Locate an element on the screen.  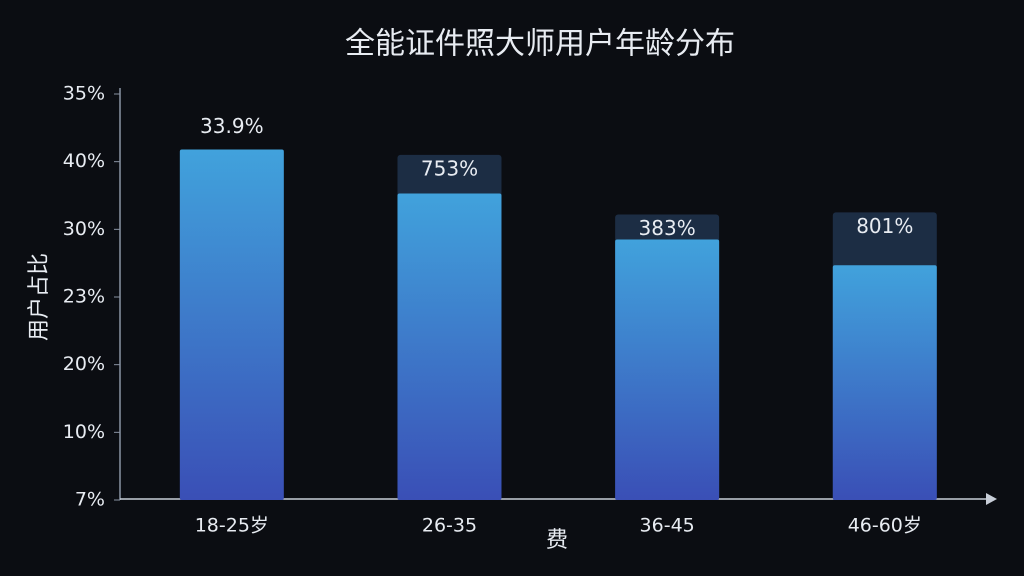
y-tick-label: 35% is located at coordinates (84, 94).